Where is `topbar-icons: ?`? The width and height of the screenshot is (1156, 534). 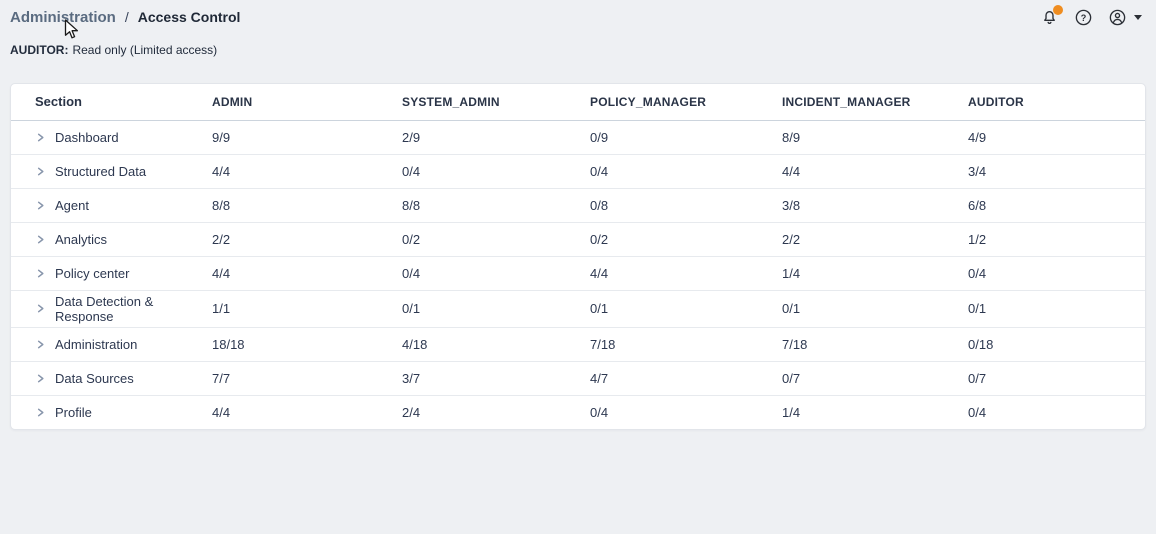
topbar-icons: ? is located at coordinates (1093, 15).